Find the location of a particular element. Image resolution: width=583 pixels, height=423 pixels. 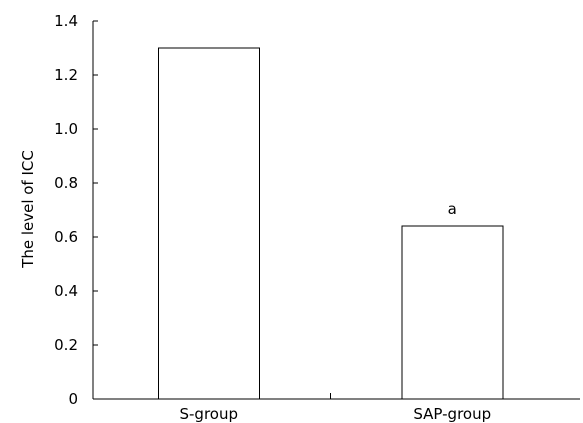

y-tick-label: 1.0 is located at coordinates (66, 129).